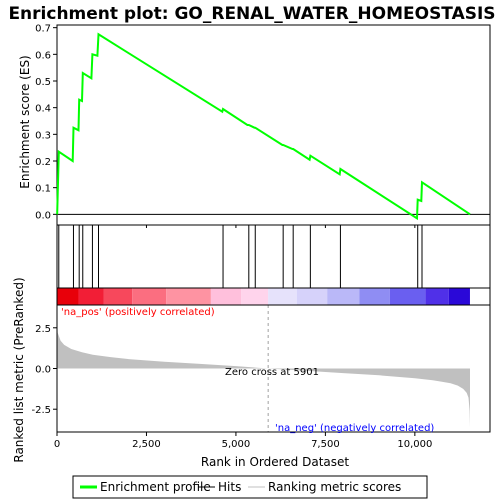 The image size is (500, 500). Describe the element at coordinates (57, 444) in the screenshot. I see `metric-x-tick-label: 0` at that location.